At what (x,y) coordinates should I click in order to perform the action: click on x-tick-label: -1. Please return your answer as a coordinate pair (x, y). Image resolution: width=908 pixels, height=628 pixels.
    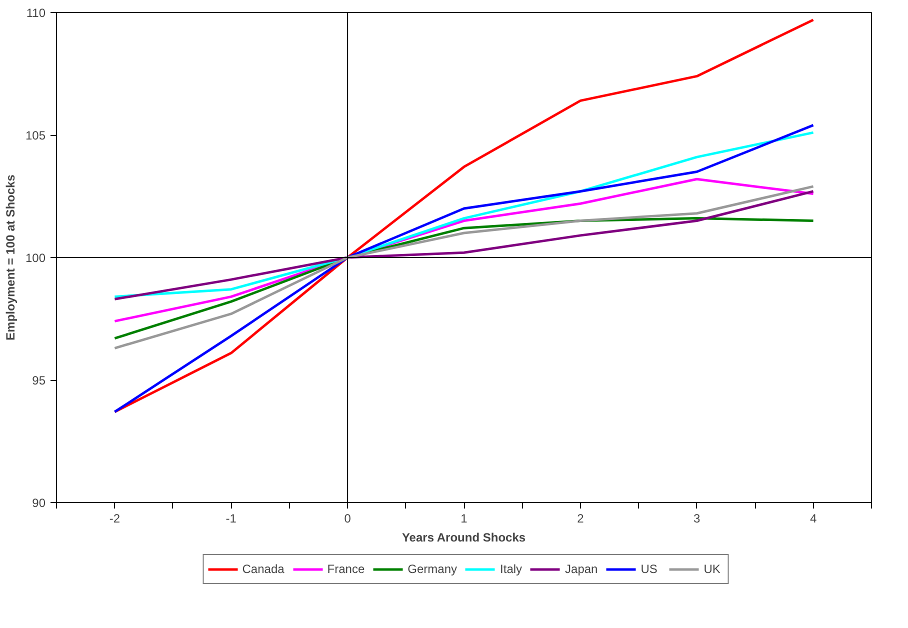
    Looking at the image, I should click on (231, 519).